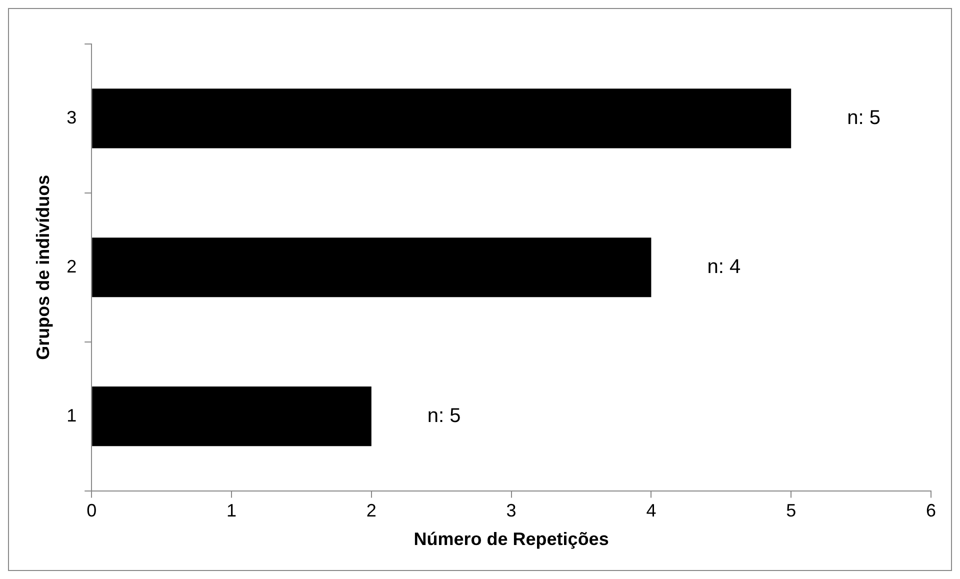  What do you see at coordinates (791, 510) in the screenshot?
I see `x-tick-label: 5` at bounding box center [791, 510].